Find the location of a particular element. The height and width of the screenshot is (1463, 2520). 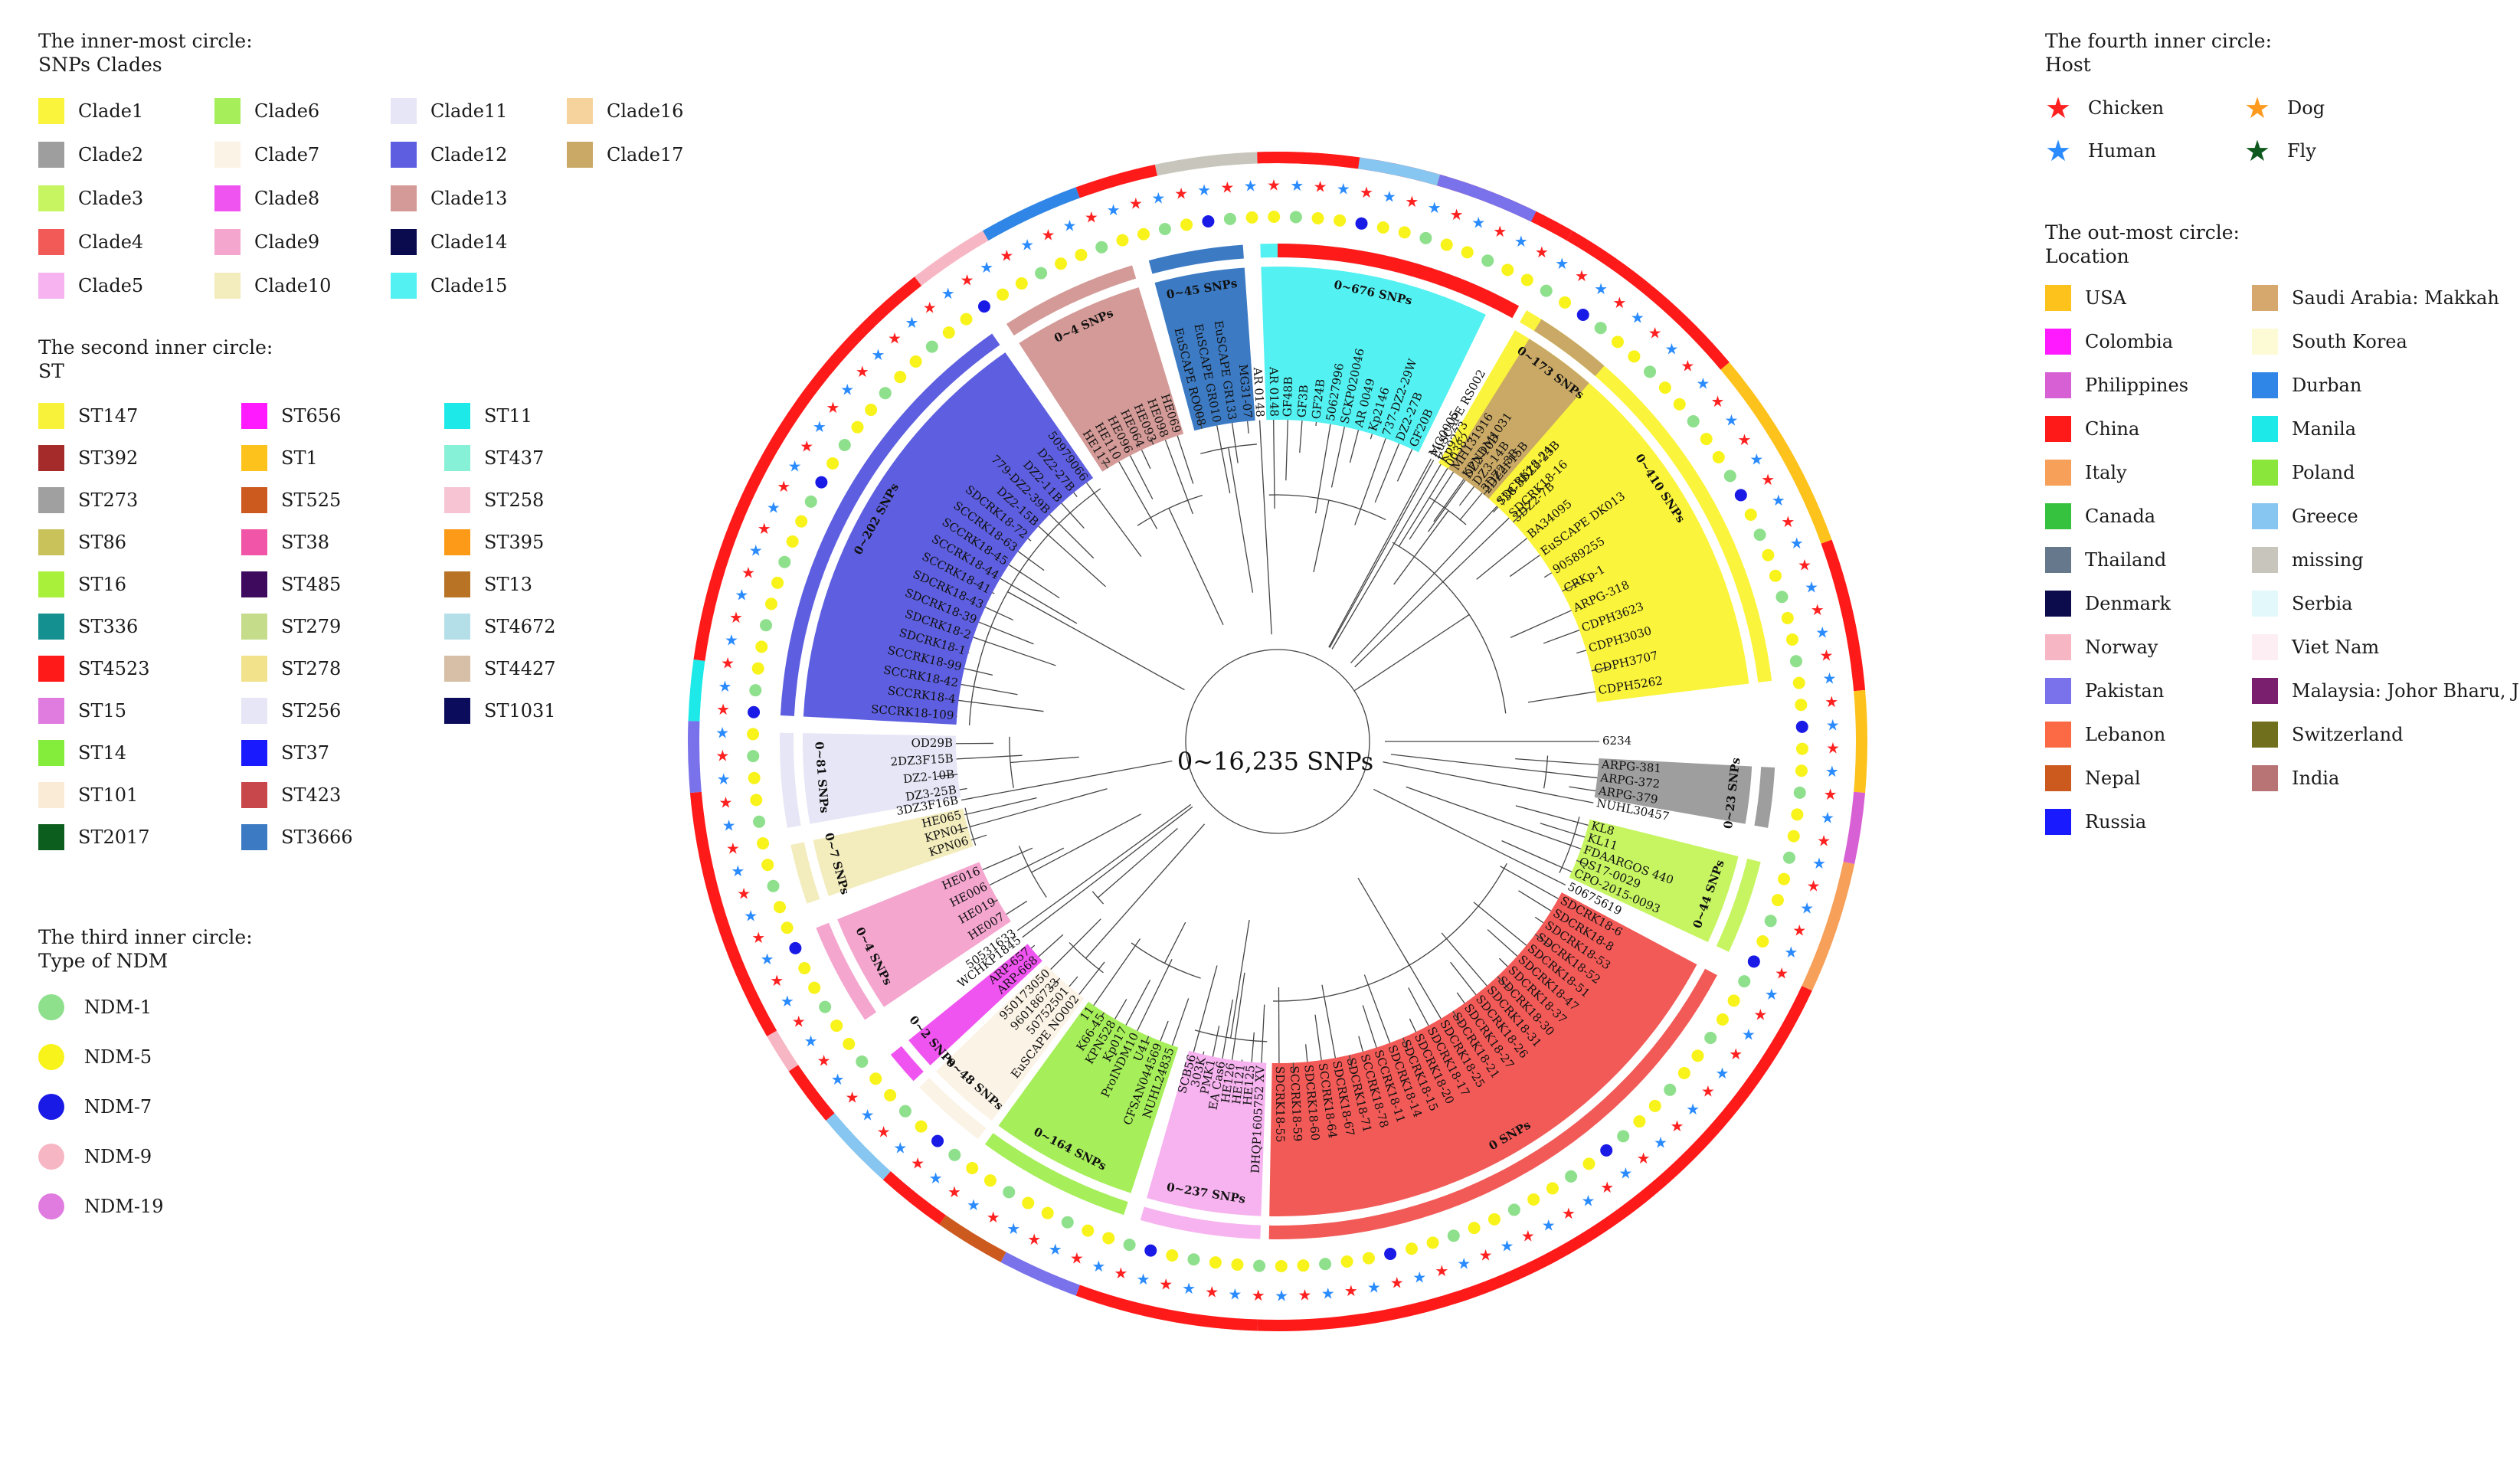

legend-item-clade3: Clade3 is located at coordinates (90, 198).